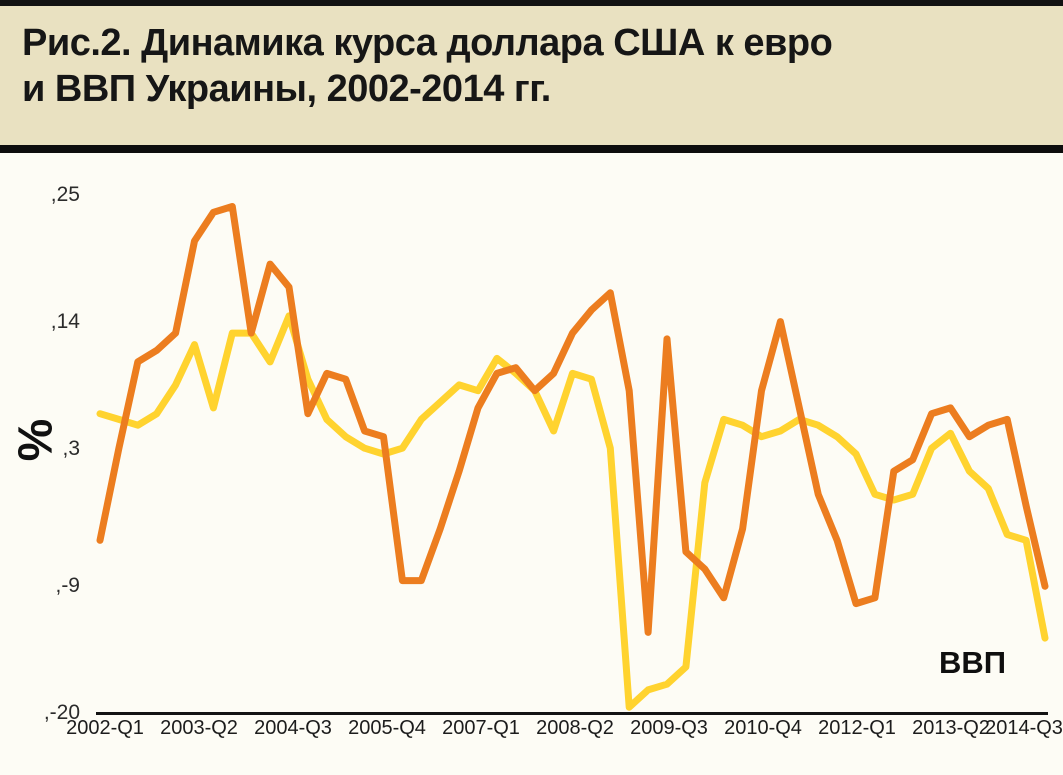  I want to click on series-label-vvp: ВВП, so click(973, 663).